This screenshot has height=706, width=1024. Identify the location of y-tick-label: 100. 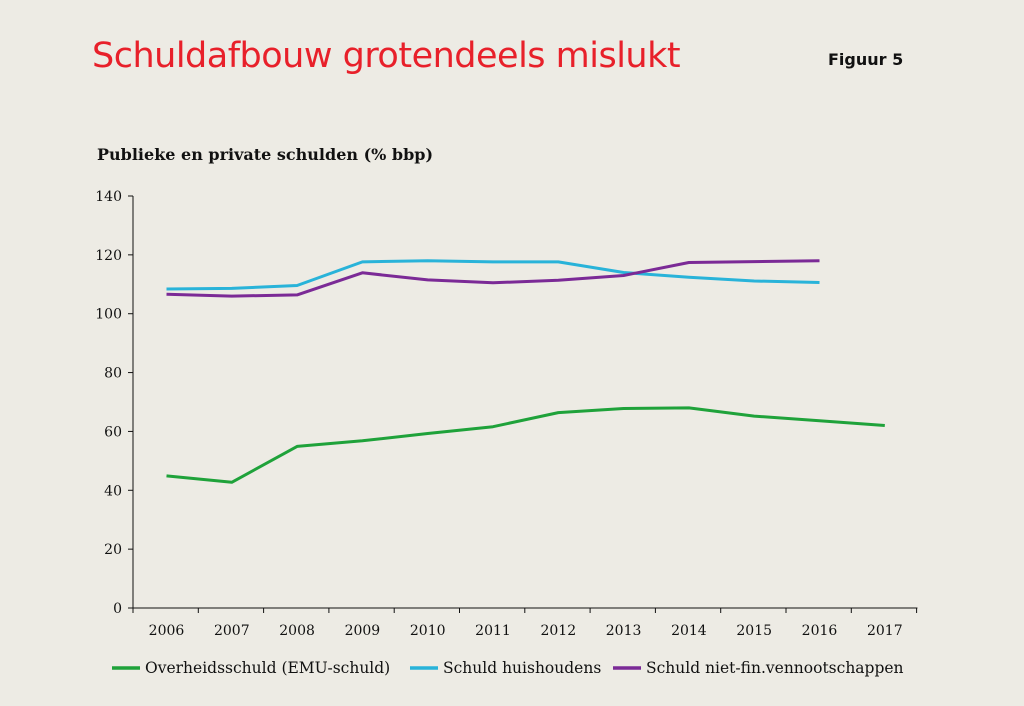
(108, 315).